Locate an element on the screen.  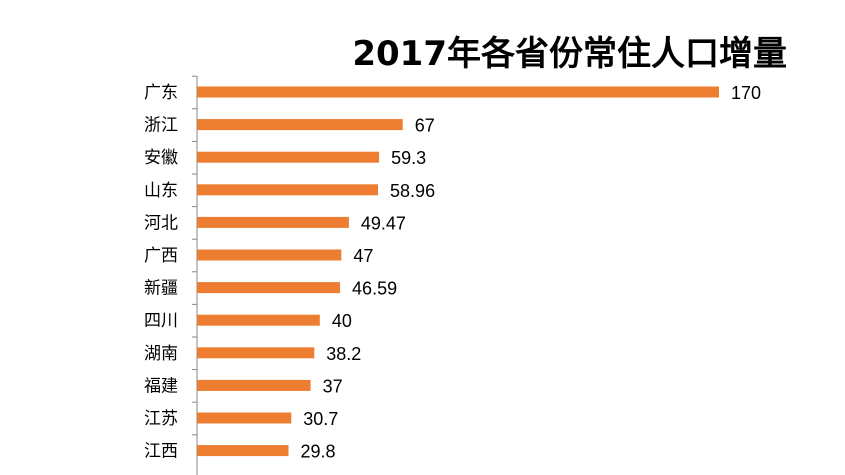
data-label: 46.59 is located at coordinates (374, 289).